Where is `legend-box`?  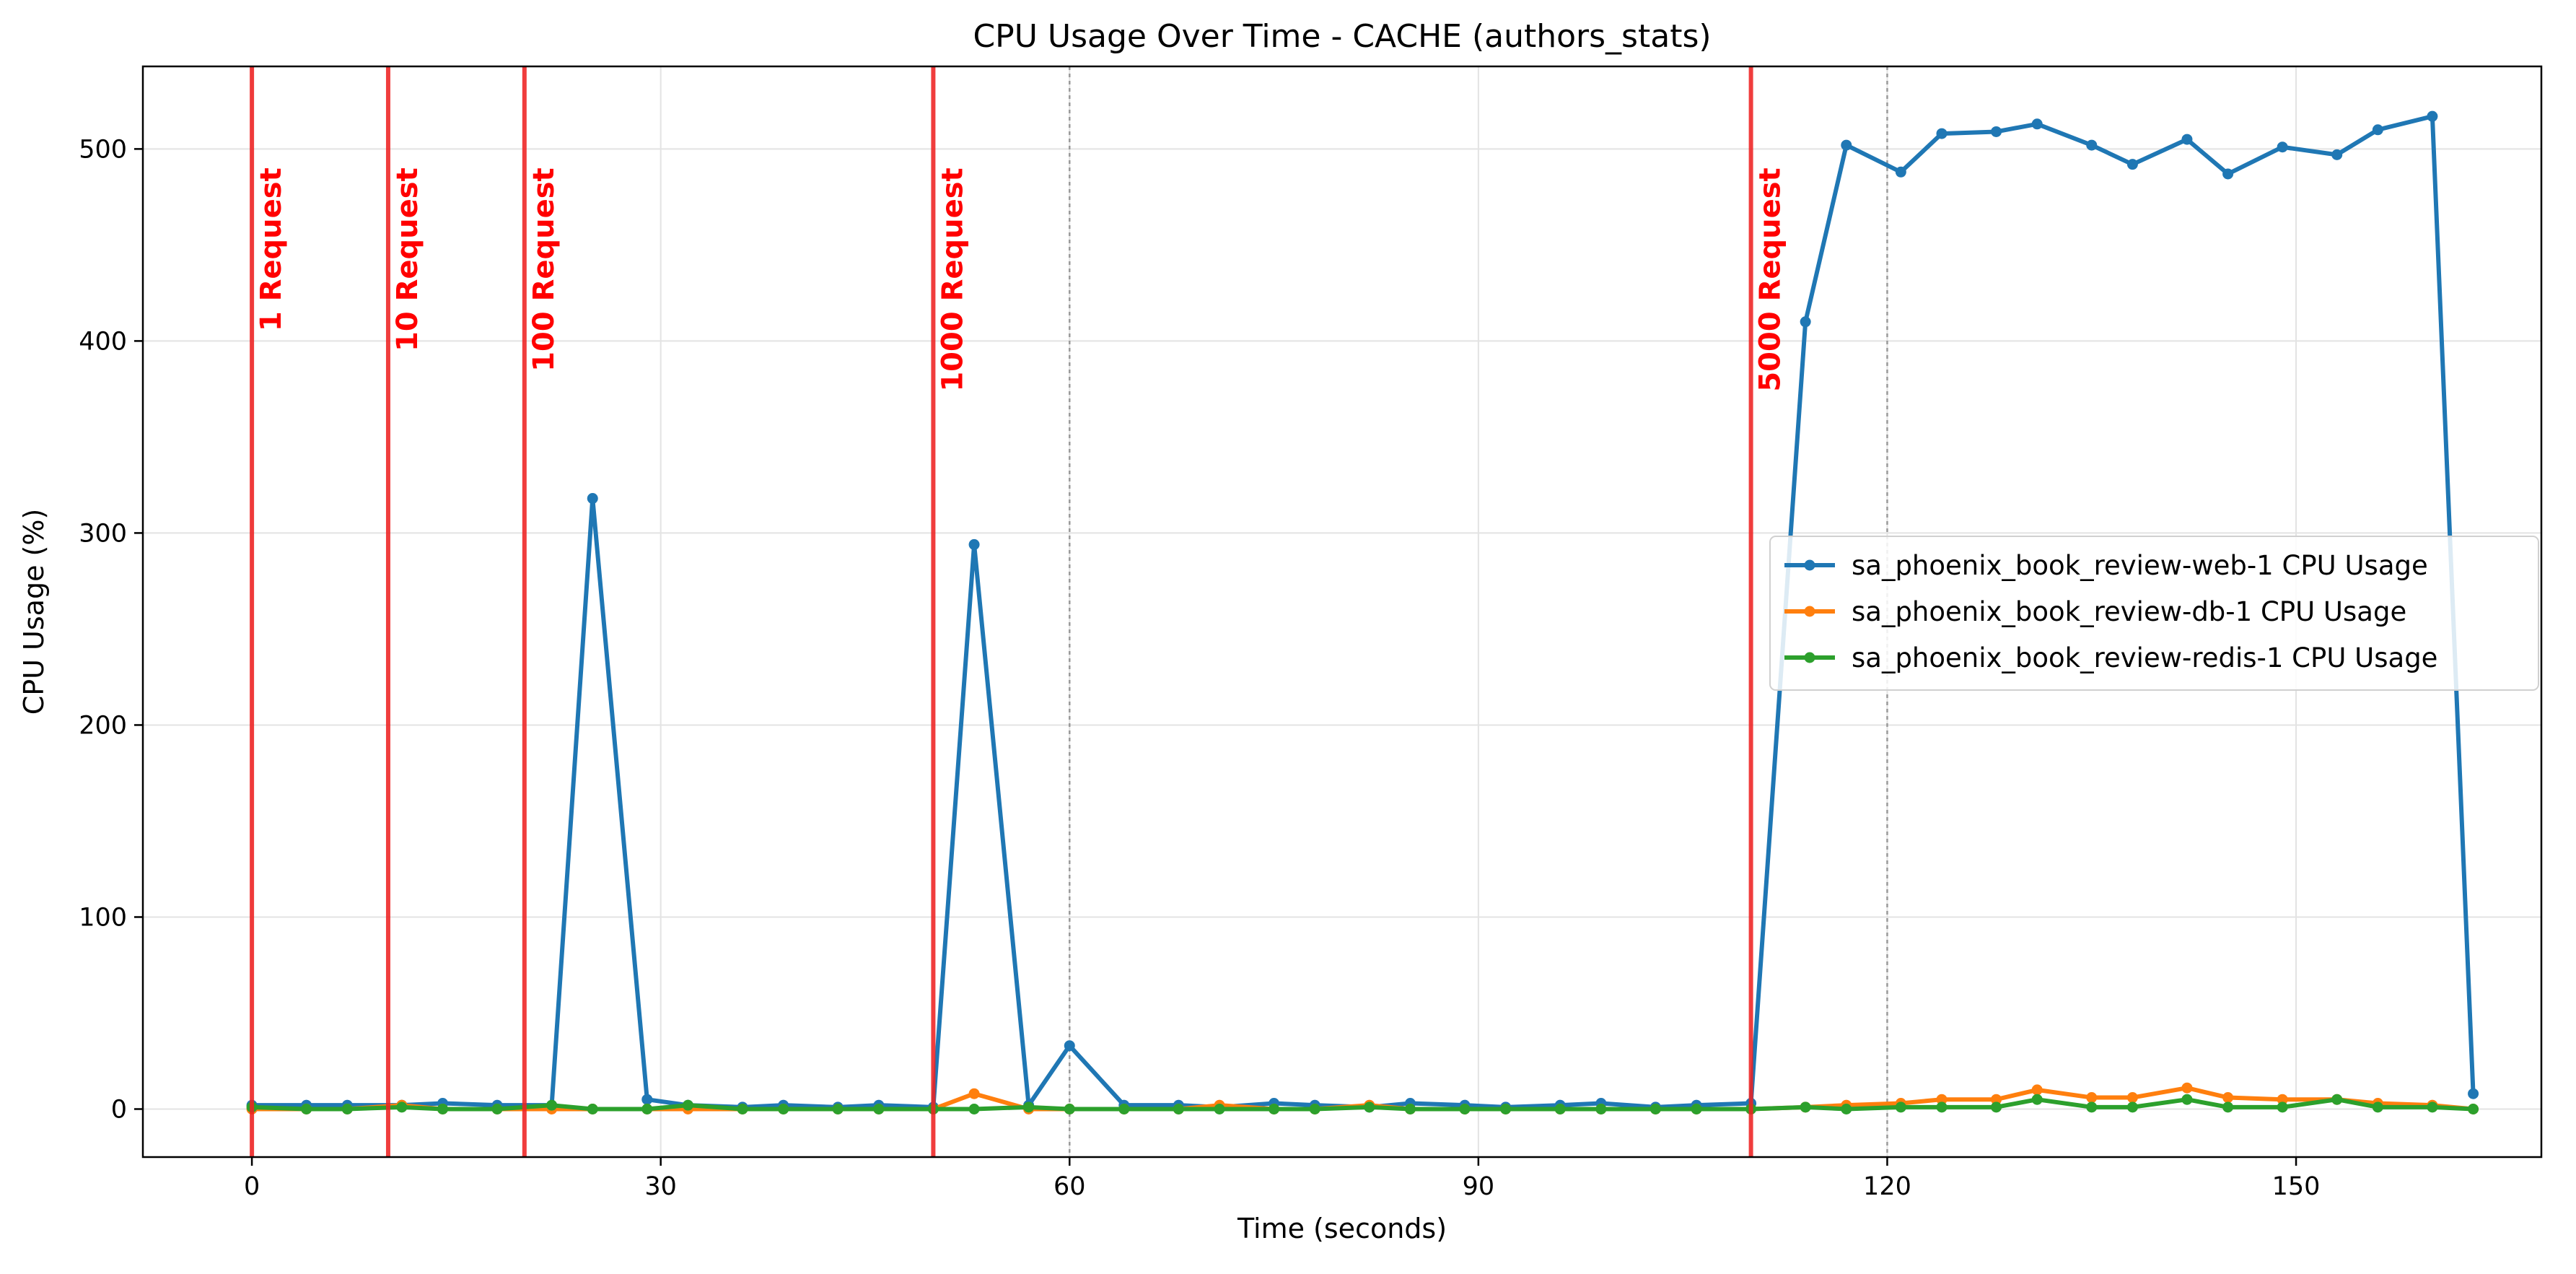 legend-box is located at coordinates (2154, 613).